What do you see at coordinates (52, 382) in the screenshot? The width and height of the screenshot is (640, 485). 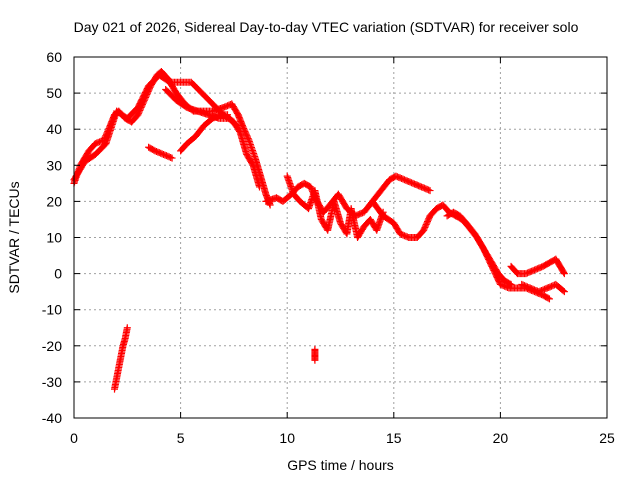 I see `y-tick-label: -30` at bounding box center [52, 382].